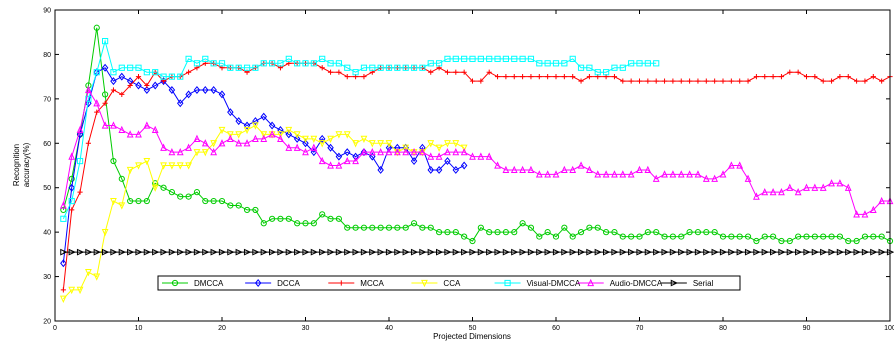  I want to click on x-tick-label: 20, so click(222, 328).